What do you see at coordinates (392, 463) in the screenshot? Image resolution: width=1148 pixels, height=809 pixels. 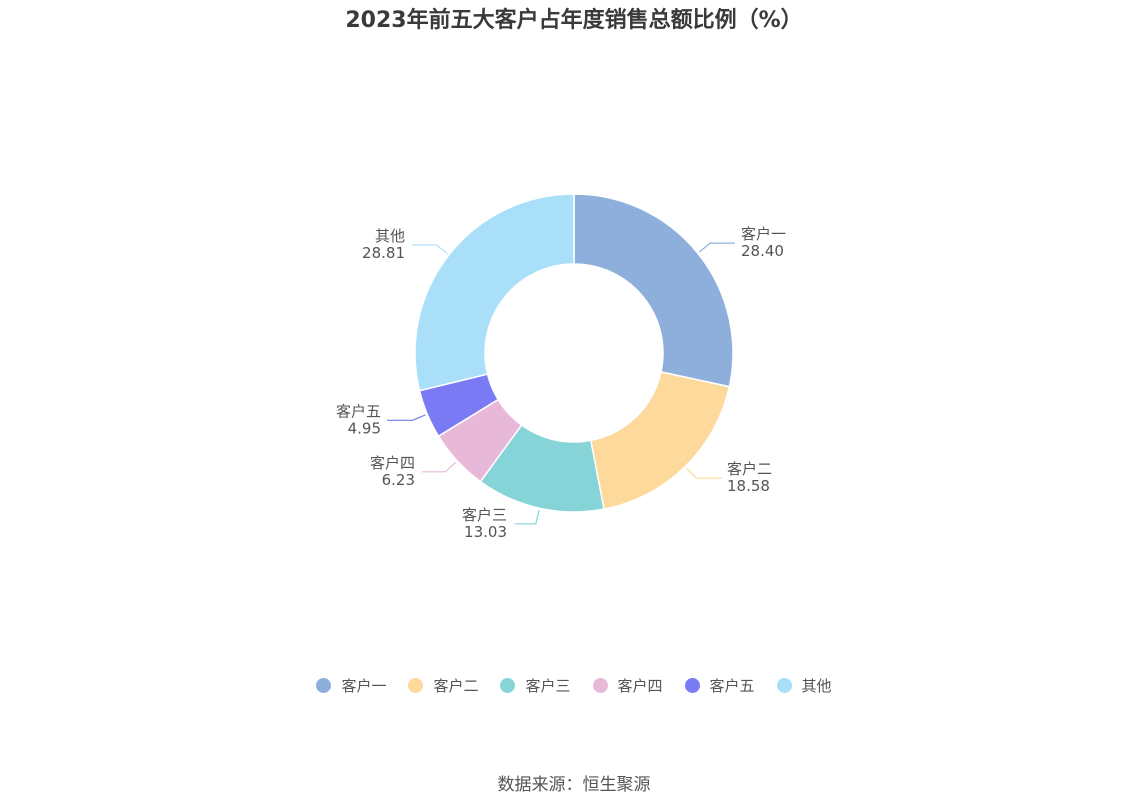 I see `slice-label-4: 客户四` at bounding box center [392, 463].